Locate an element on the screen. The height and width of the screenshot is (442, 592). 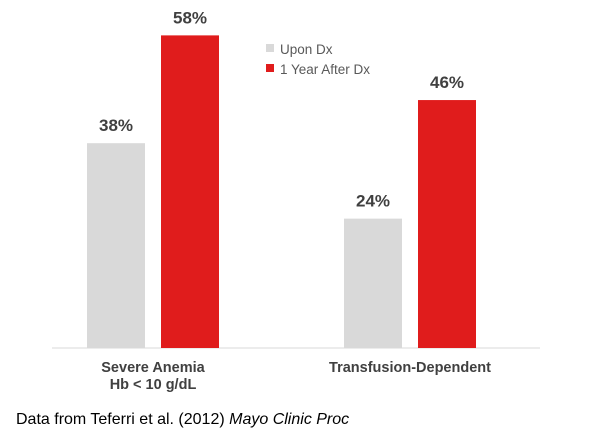
data-label-1-0: 58% is located at coordinates (190, 17).